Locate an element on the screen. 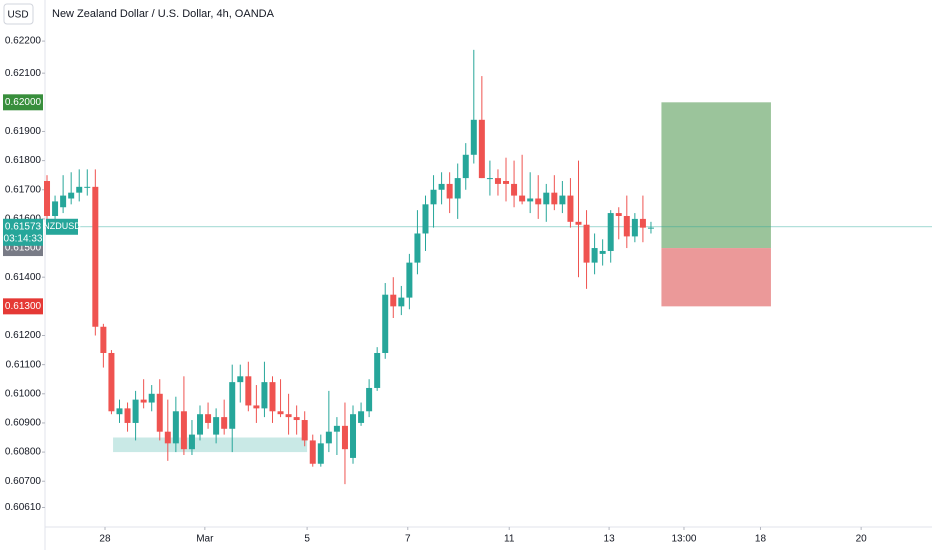 The image size is (932, 550). symbol-tag is located at coordinates (62, 226).